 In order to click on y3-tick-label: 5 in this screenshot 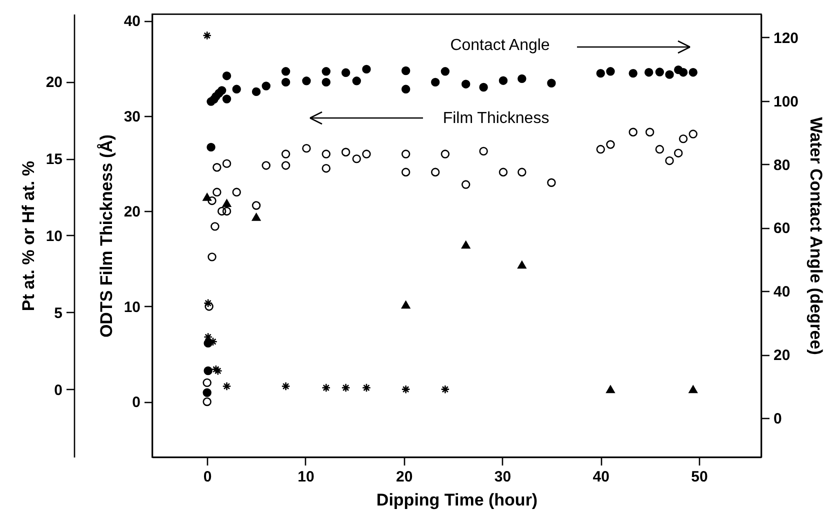, I will do `click(58, 313)`.